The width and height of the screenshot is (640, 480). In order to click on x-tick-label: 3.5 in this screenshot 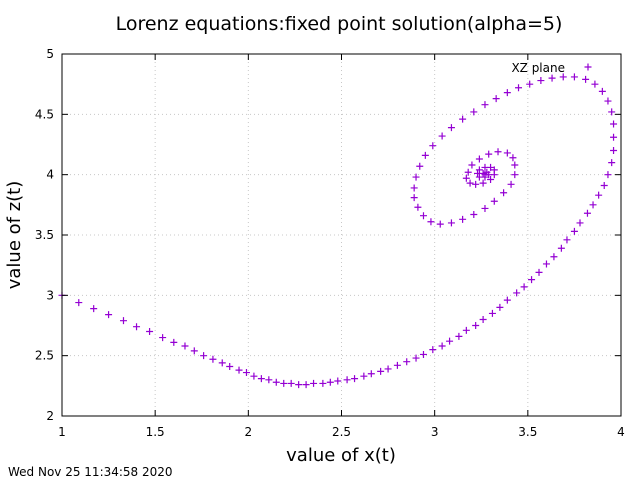, I will do `click(527, 432)`.